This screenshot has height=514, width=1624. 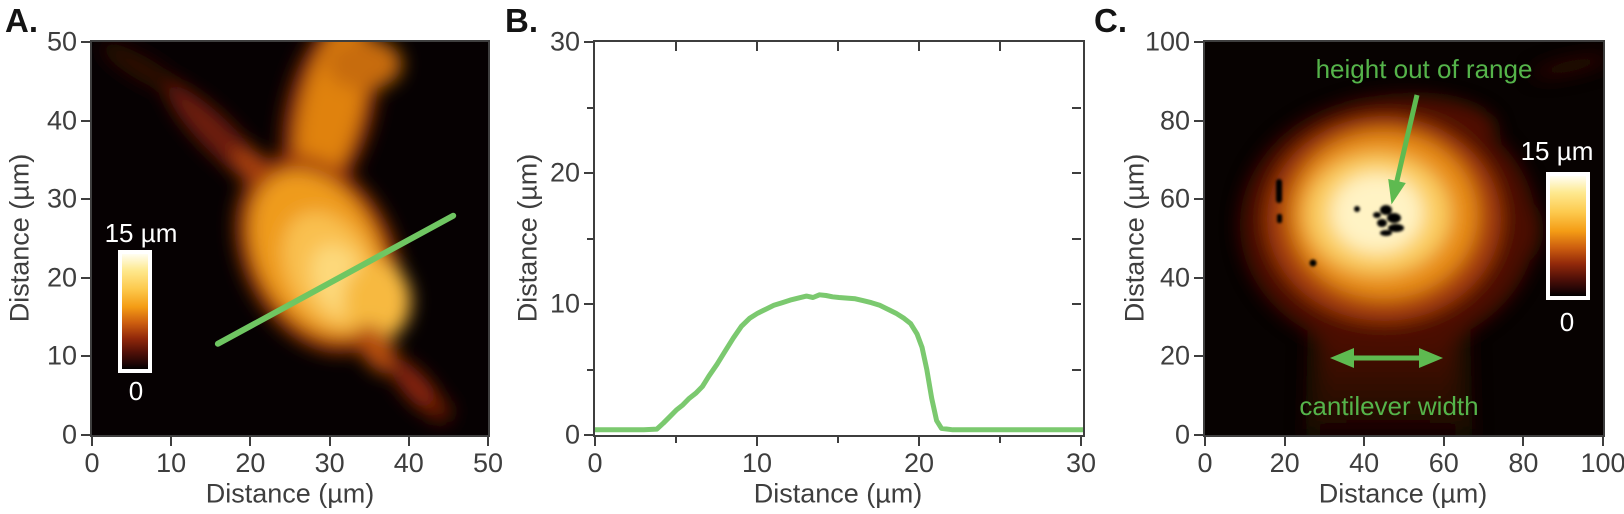 What do you see at coordinates (1167, 41) in the screenshot?
I see `y-tick-label: 100` at bounding box center [1167, 41].